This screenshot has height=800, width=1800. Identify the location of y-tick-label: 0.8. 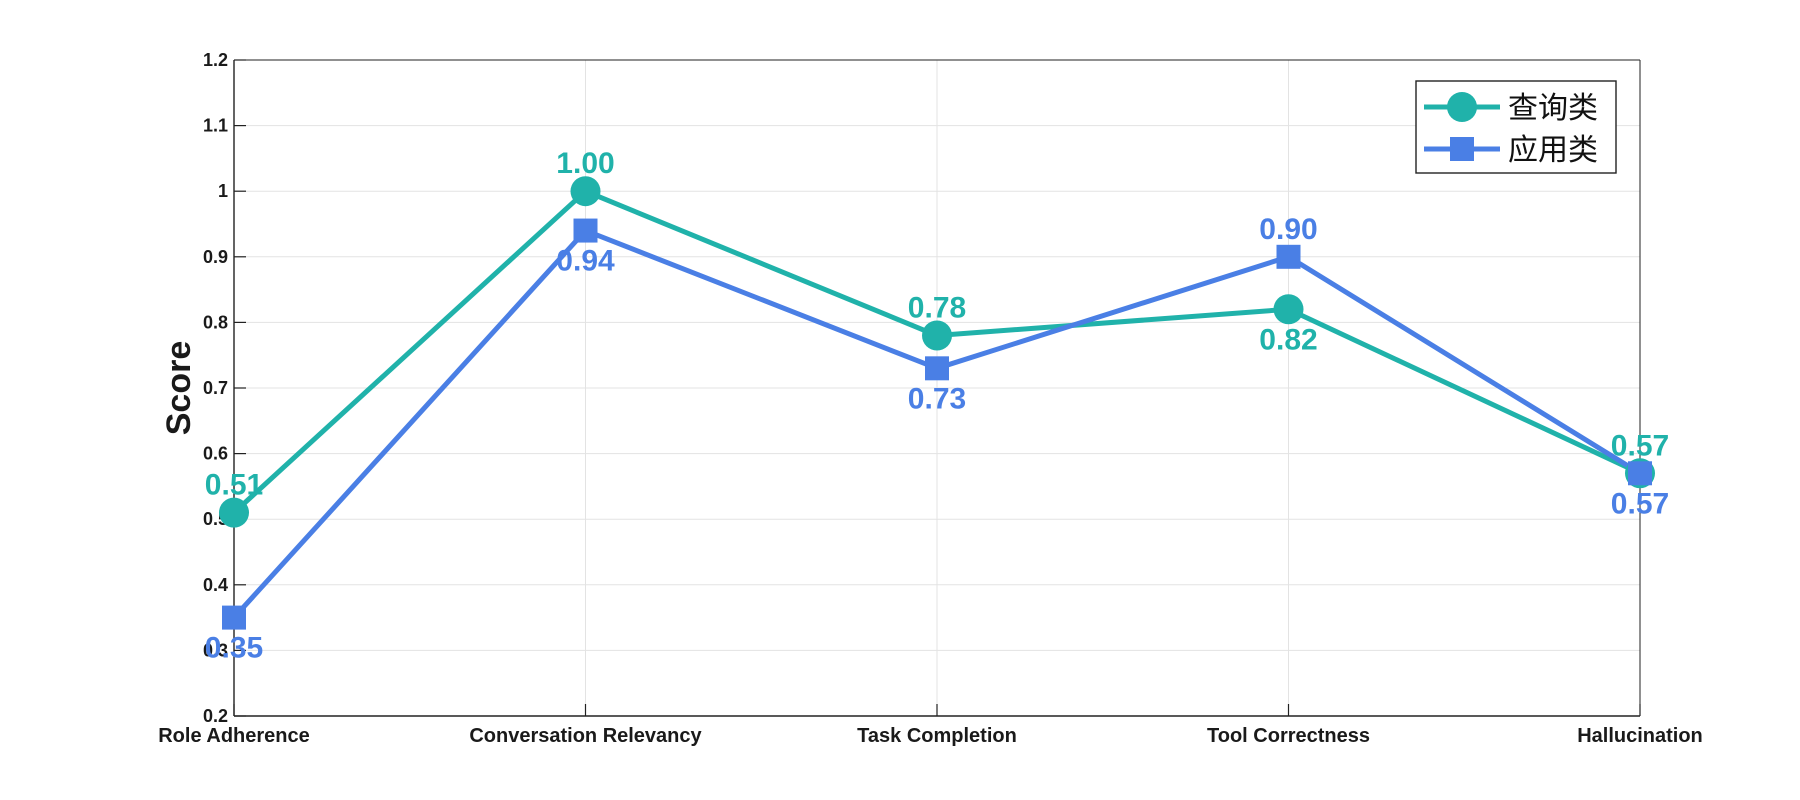
(215, 322).